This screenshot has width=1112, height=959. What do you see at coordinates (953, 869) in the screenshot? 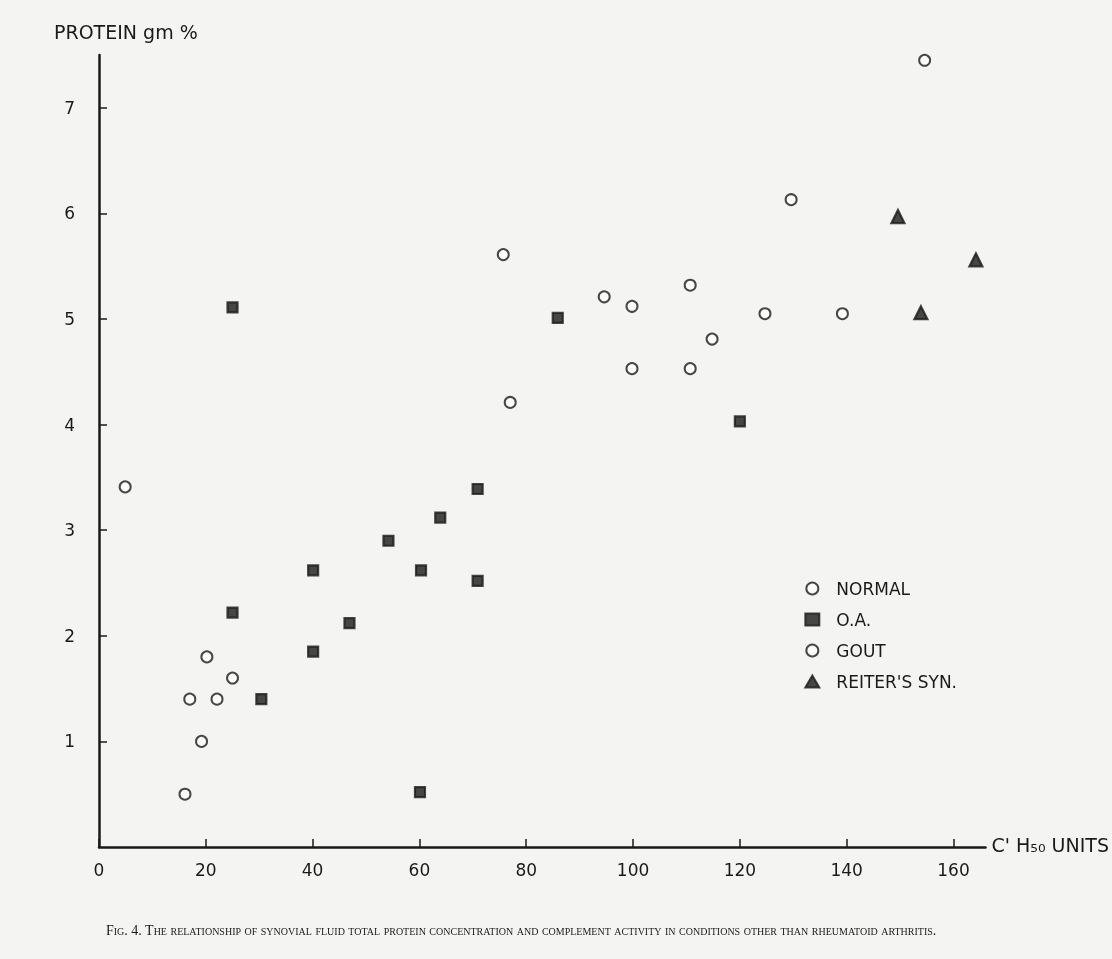
I see `x-tick-label: 160` at bounding box center [953, 869].